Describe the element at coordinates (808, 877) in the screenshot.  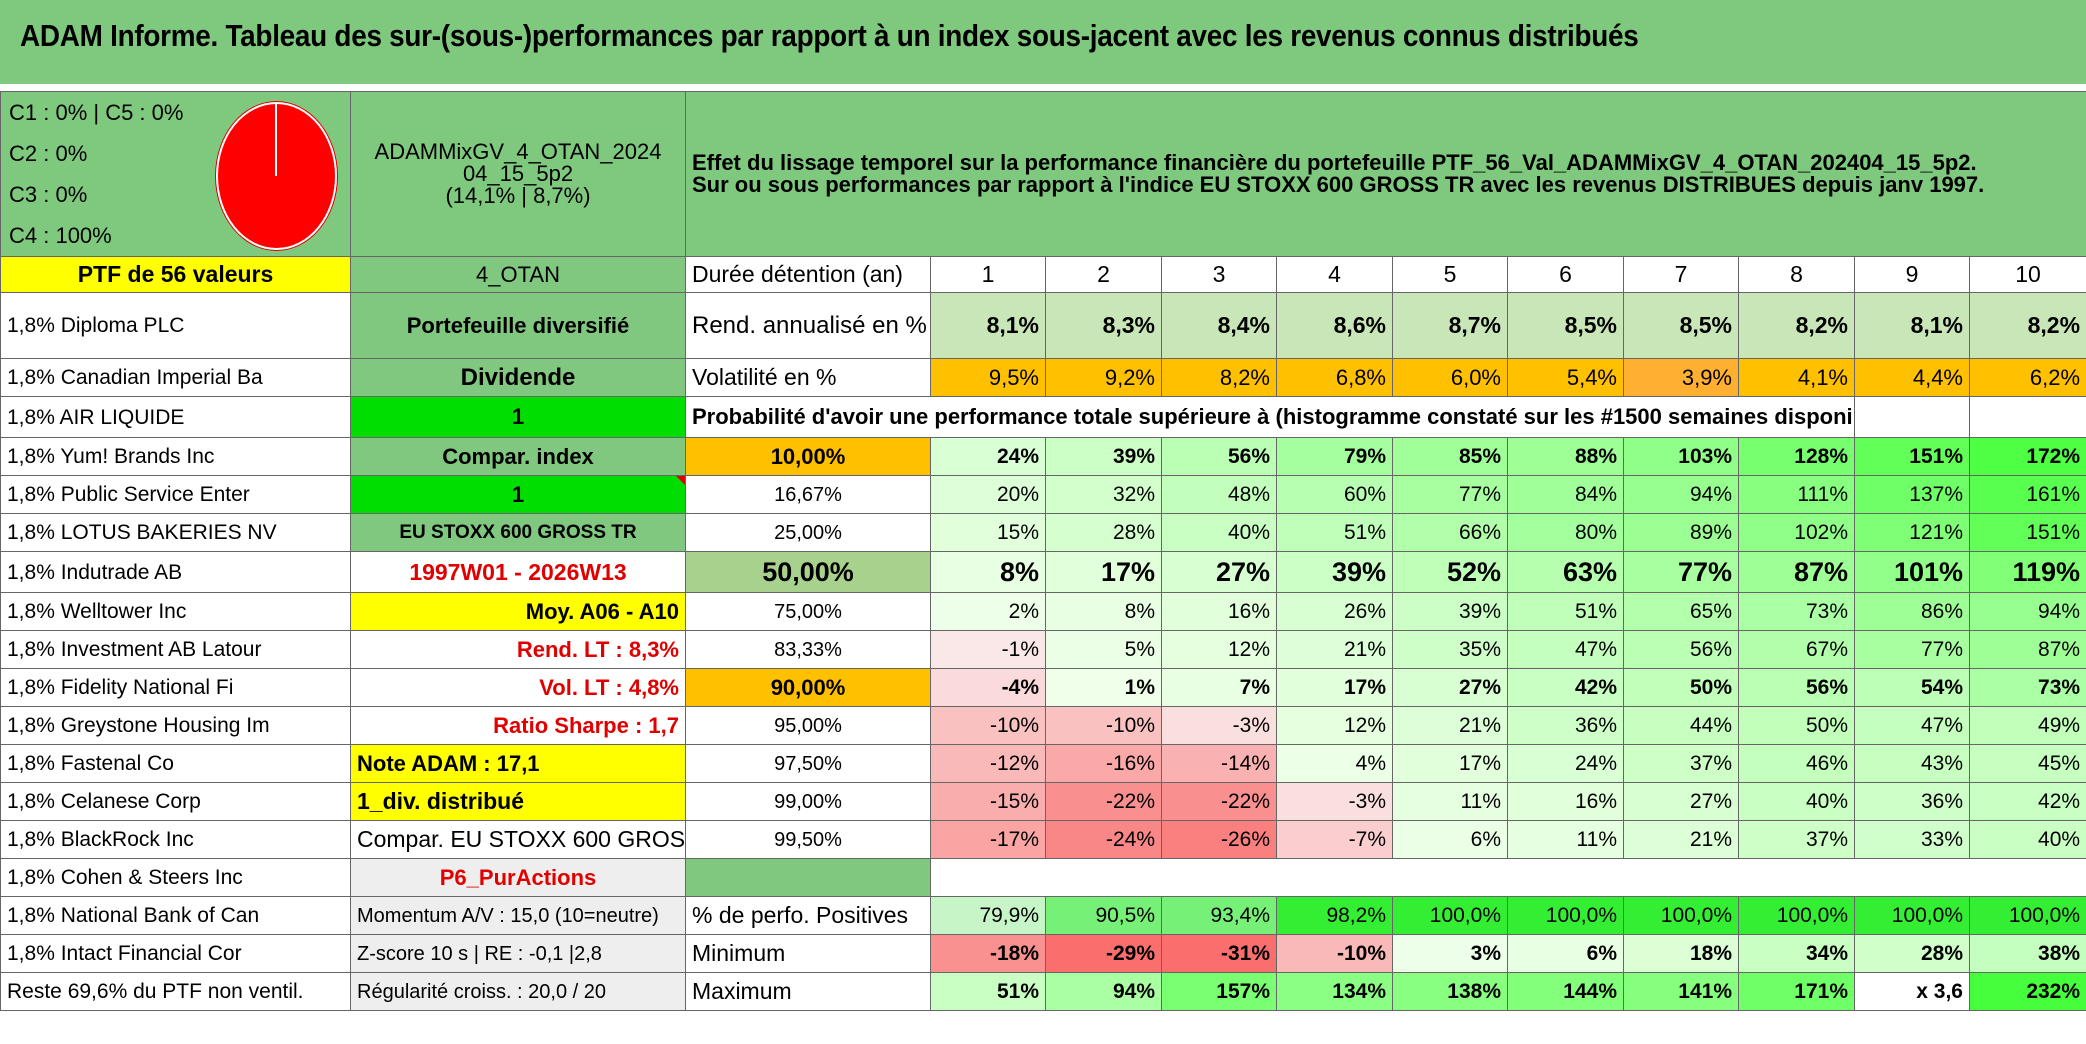
I see `empty-cell` at that location.